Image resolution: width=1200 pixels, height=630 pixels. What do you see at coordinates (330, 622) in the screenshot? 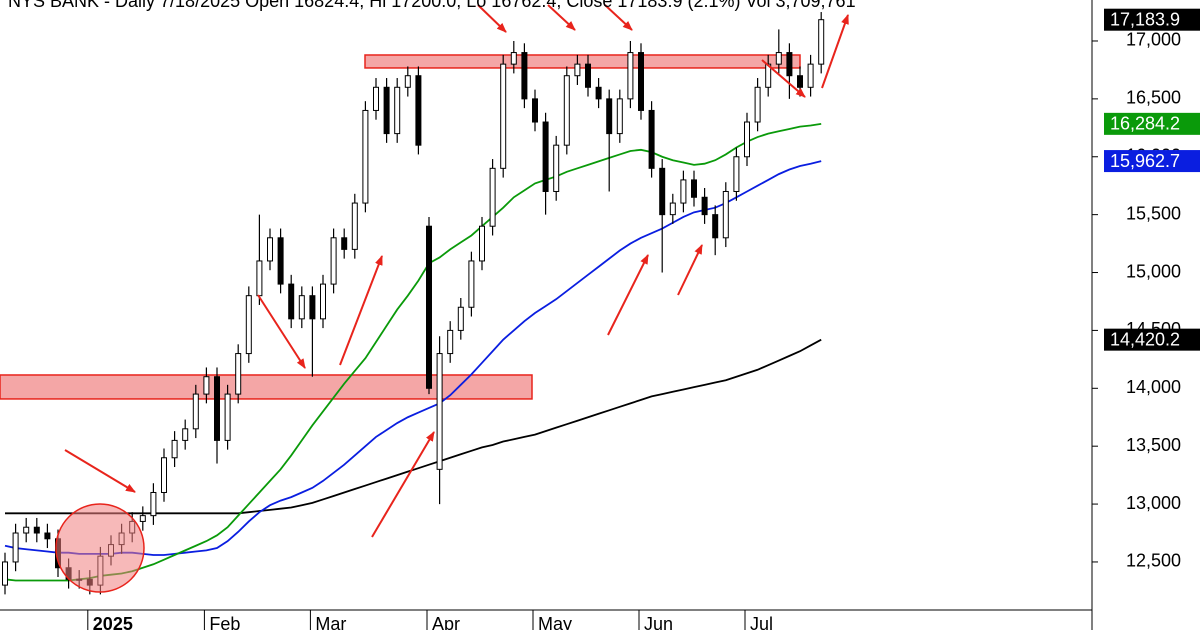
I see `x-tick-label: Mar` at bounding box center [330, 622].